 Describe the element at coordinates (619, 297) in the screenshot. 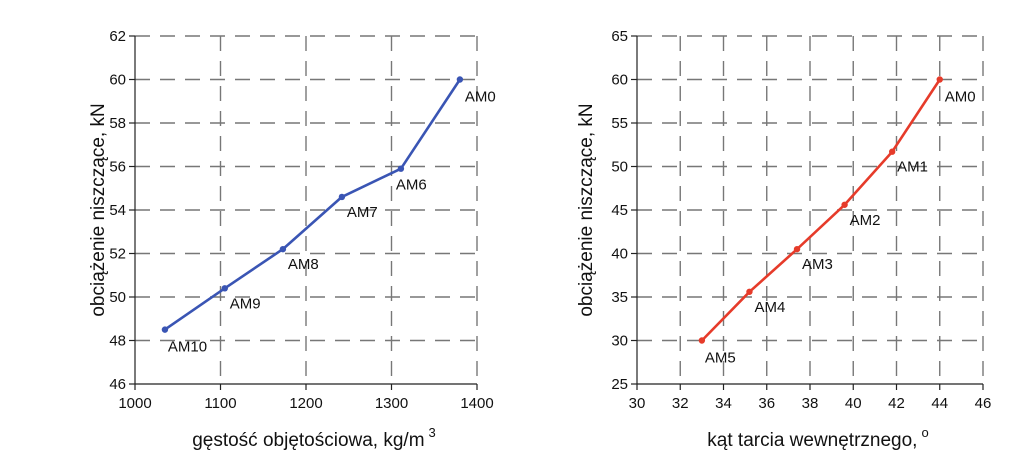

I see `y-tick-label: 35` at that location.